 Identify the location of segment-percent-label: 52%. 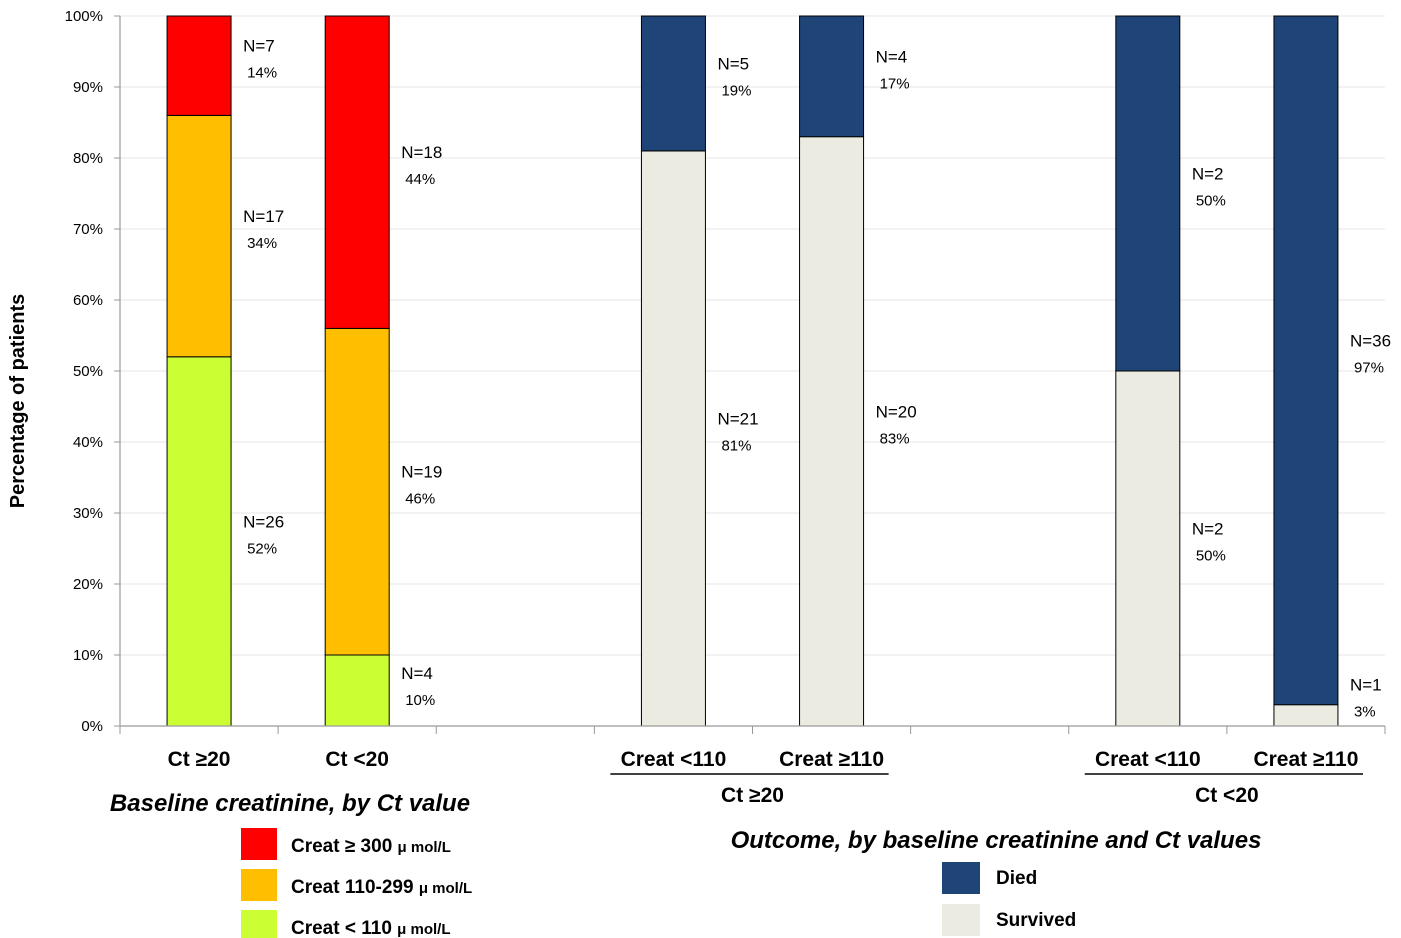
(262, 548).